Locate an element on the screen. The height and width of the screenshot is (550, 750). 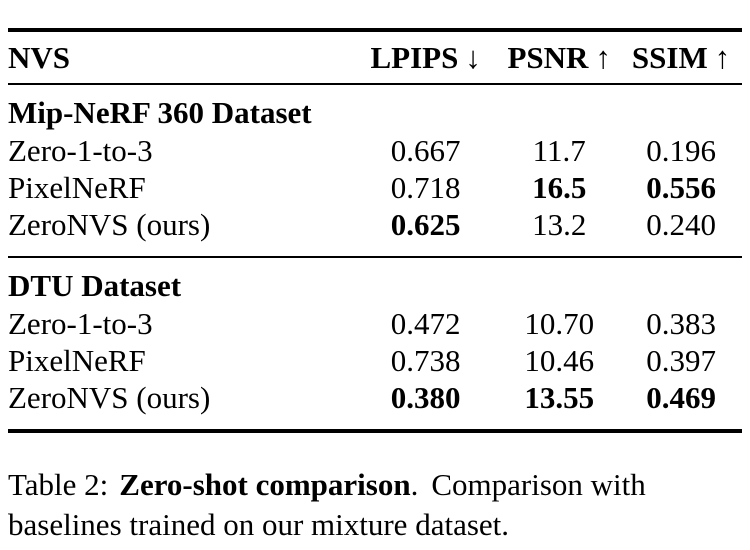
column-header-nvs: NVS is located at coordinates (180, 58).